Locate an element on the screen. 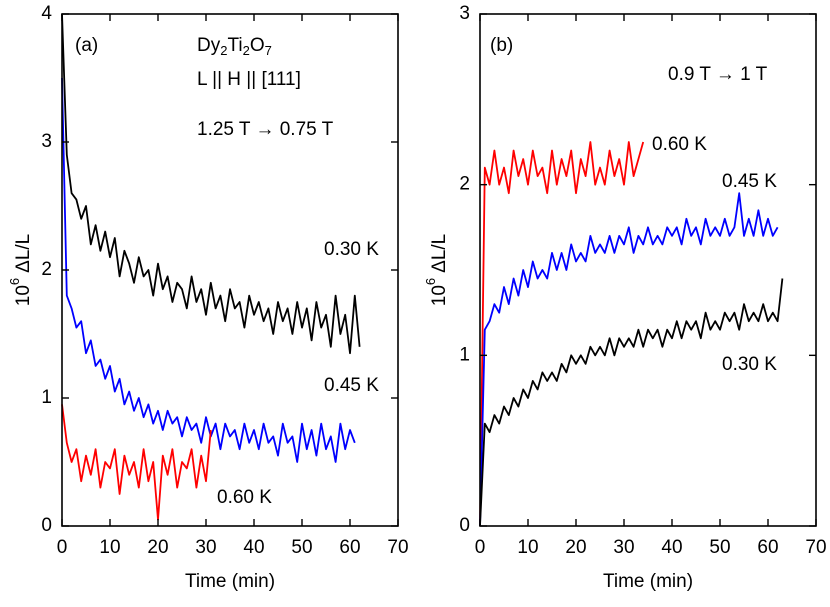 The height and width of the screenshot is (607, 830). y-tick-label: 4 is located at coordinates (46, 13).